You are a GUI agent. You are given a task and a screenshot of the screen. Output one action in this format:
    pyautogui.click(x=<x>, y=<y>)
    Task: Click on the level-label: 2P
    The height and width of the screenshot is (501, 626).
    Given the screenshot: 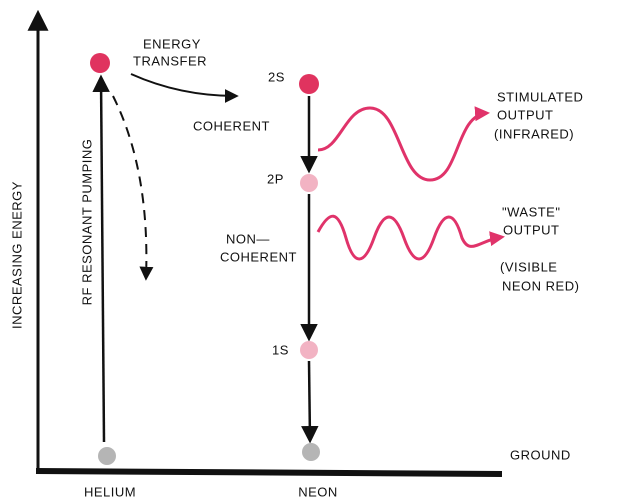 What is the action you would take?
    pyautogui.click(x=275, y=178)
    